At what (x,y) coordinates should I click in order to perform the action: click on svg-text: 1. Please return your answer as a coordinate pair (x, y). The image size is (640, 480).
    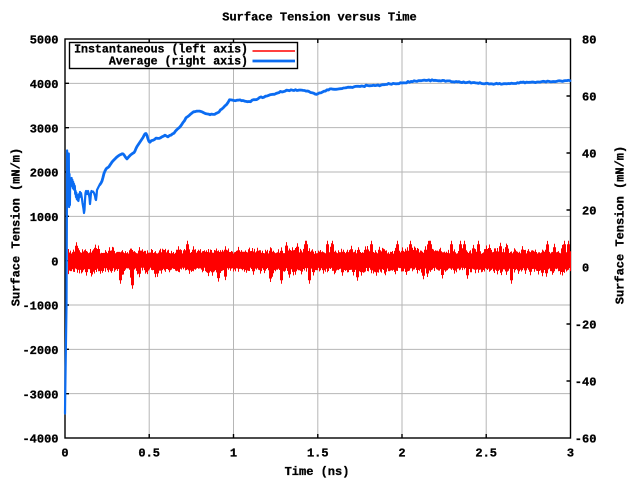
    Looking at the image, I should click on (233, 454).